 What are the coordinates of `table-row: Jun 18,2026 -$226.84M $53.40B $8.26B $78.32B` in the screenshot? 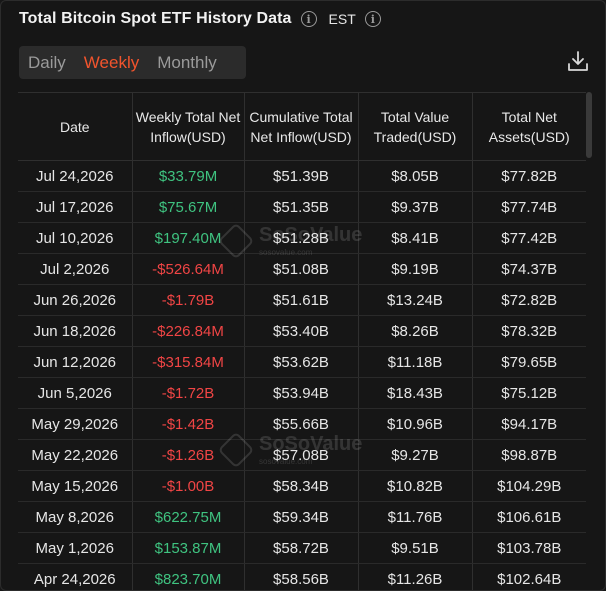 It's located at (302, 331).